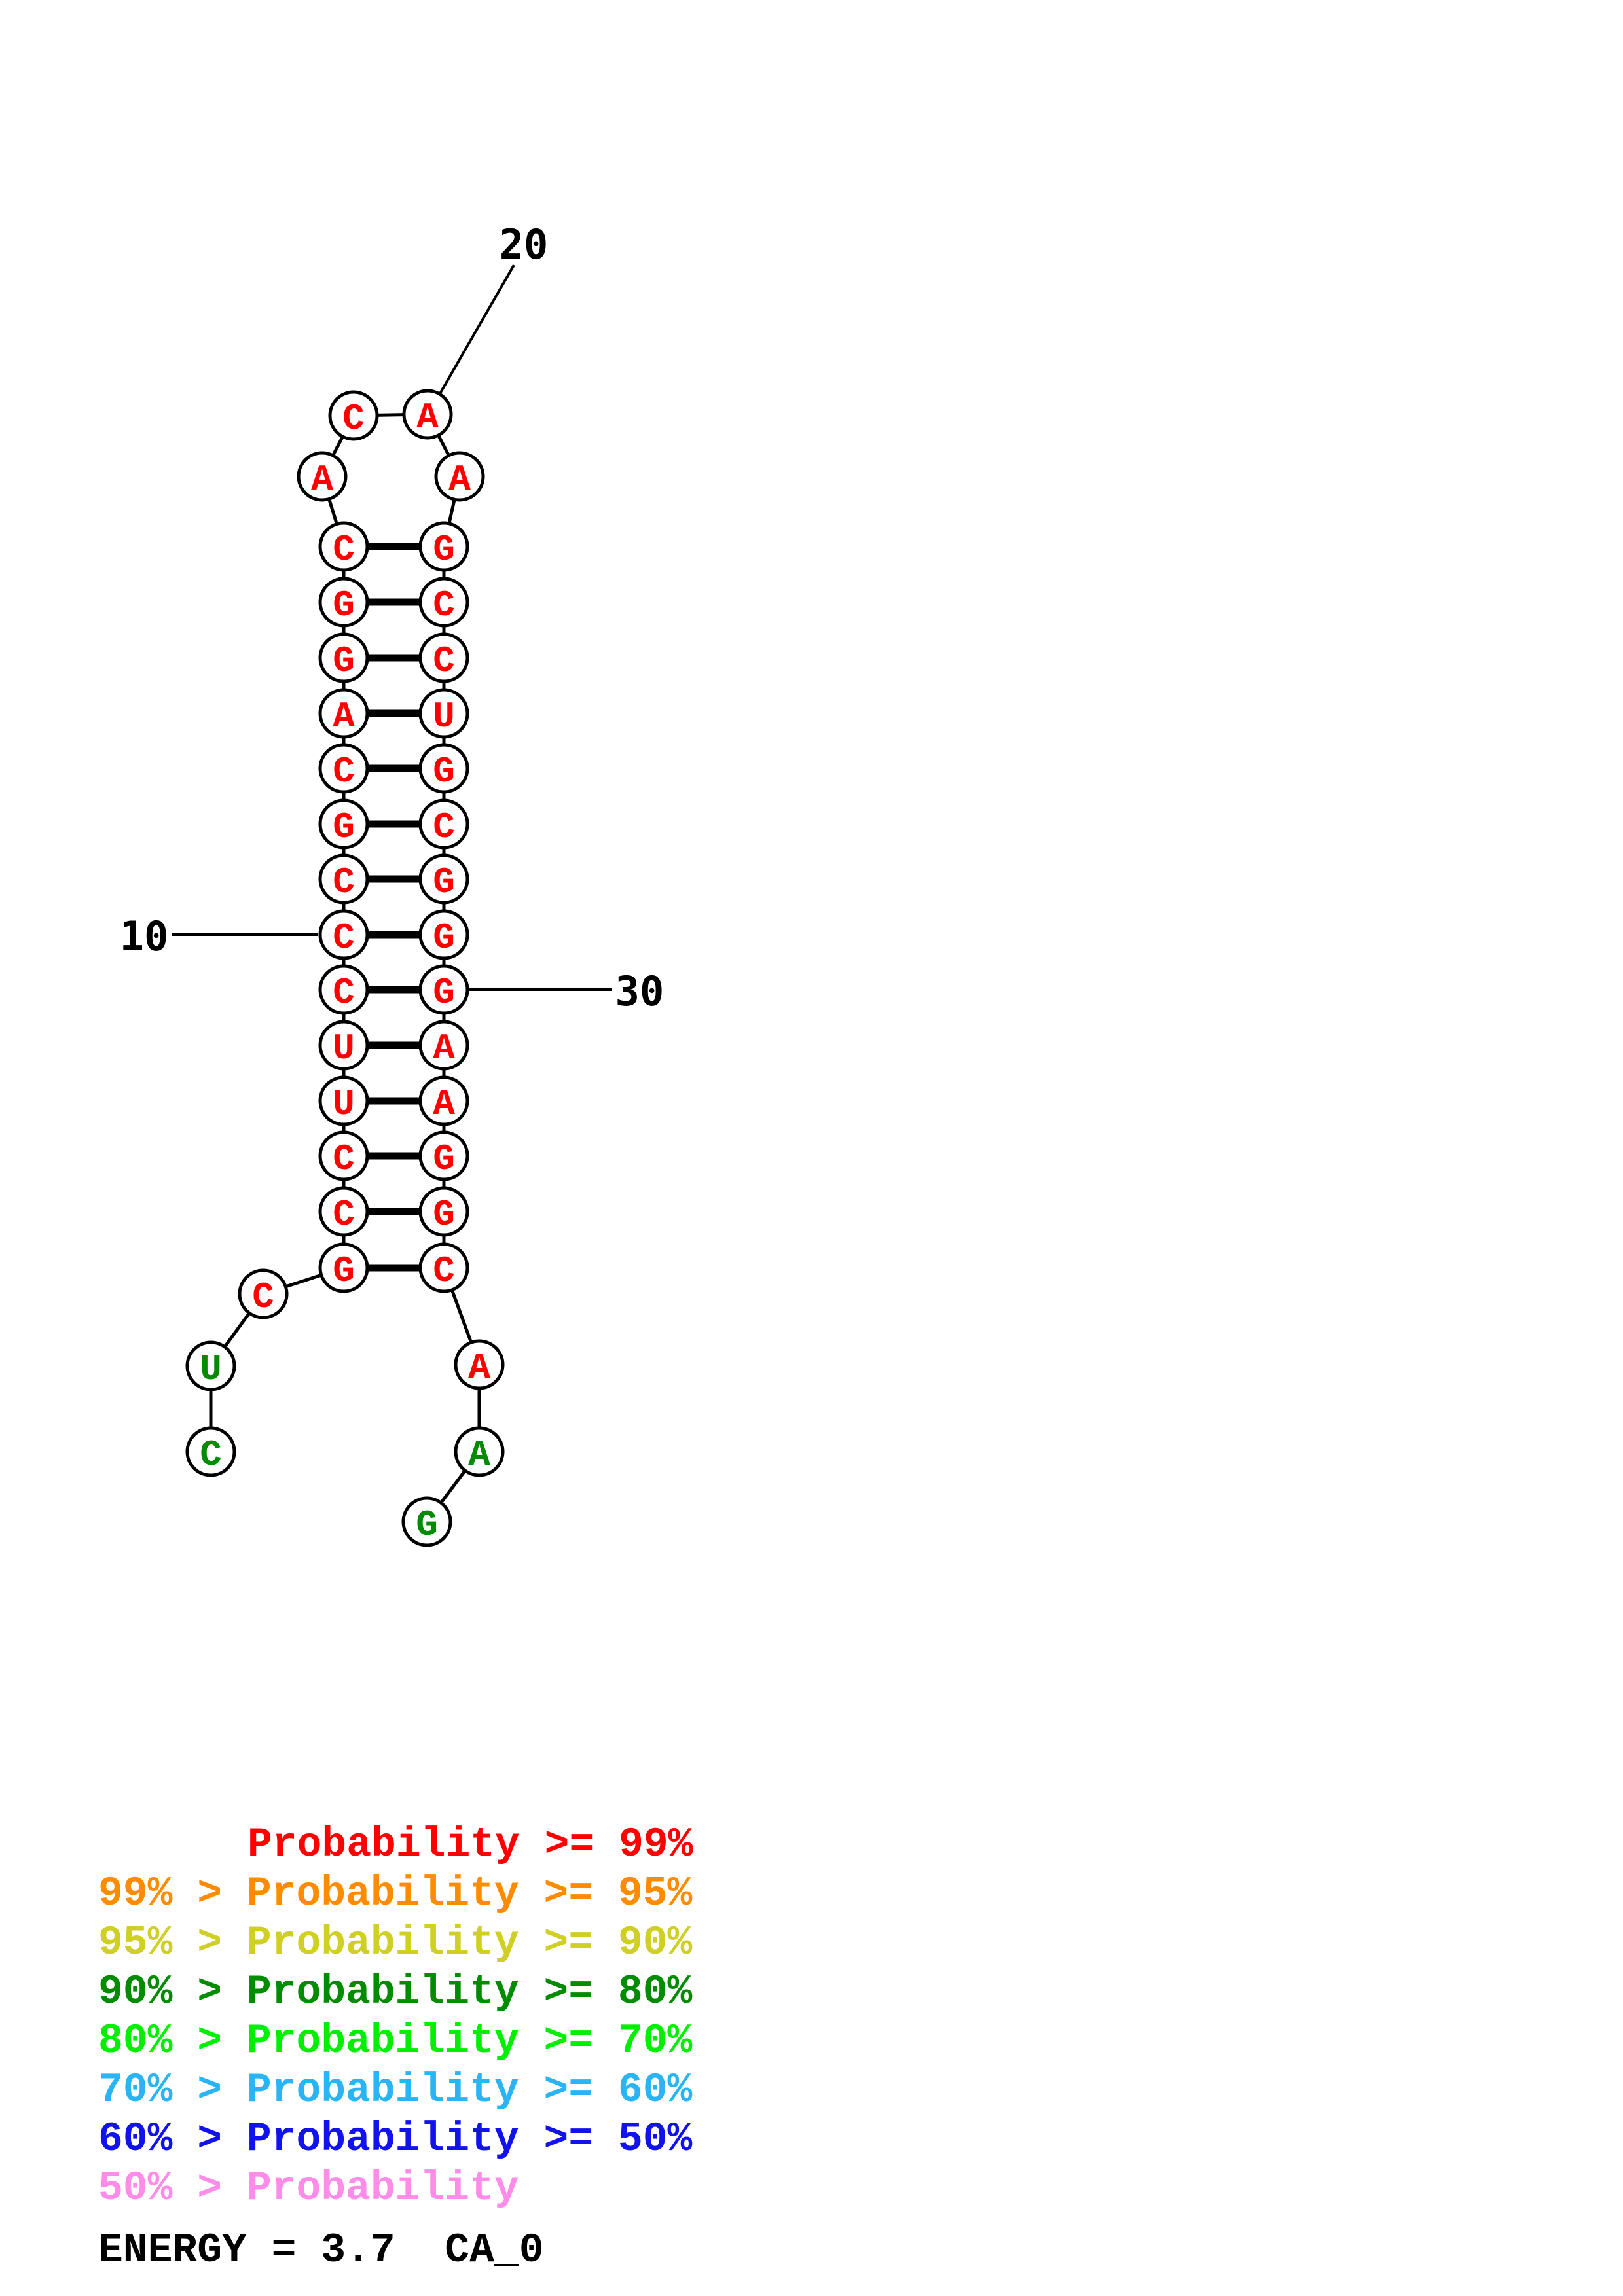 The height and width of the screenshot is (2296, 1623). I want to click on nucleotide-letter-23-C: C, so click(444, 605).